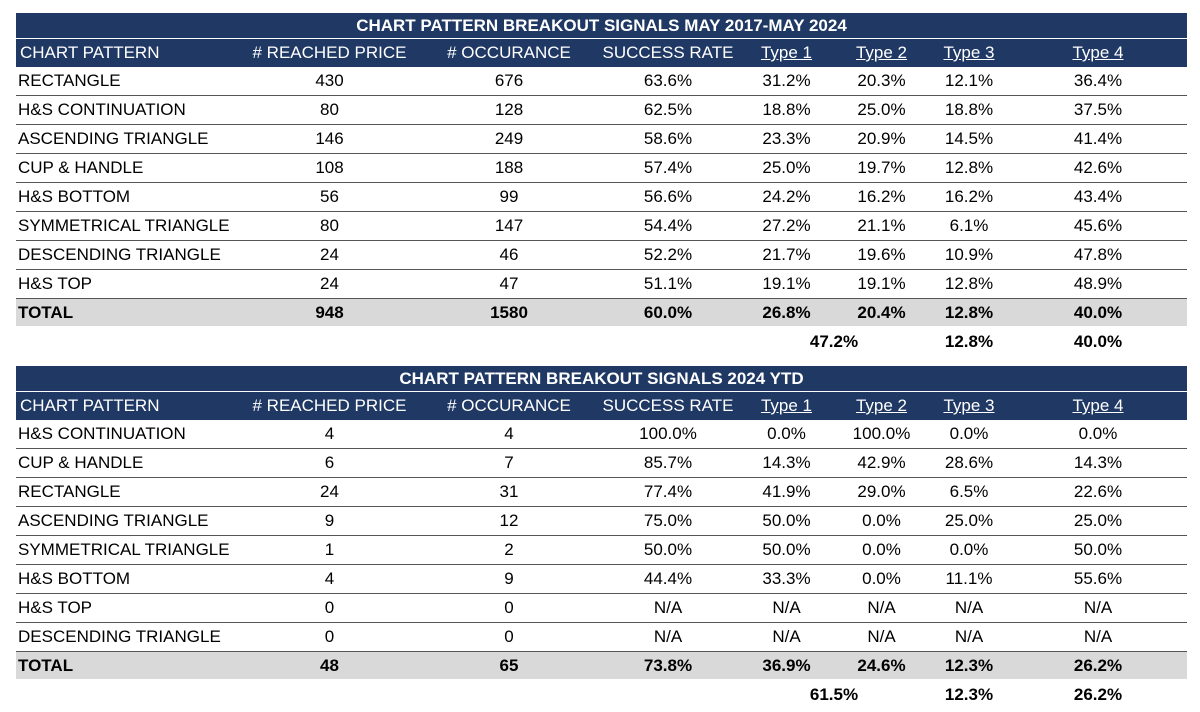 The width and height of the screenshot is (1200, 712). What do you see at coordinates (668, 283) in the screenshot?
I see `value-cell: 51.1%` at bounding box center [668, 283].